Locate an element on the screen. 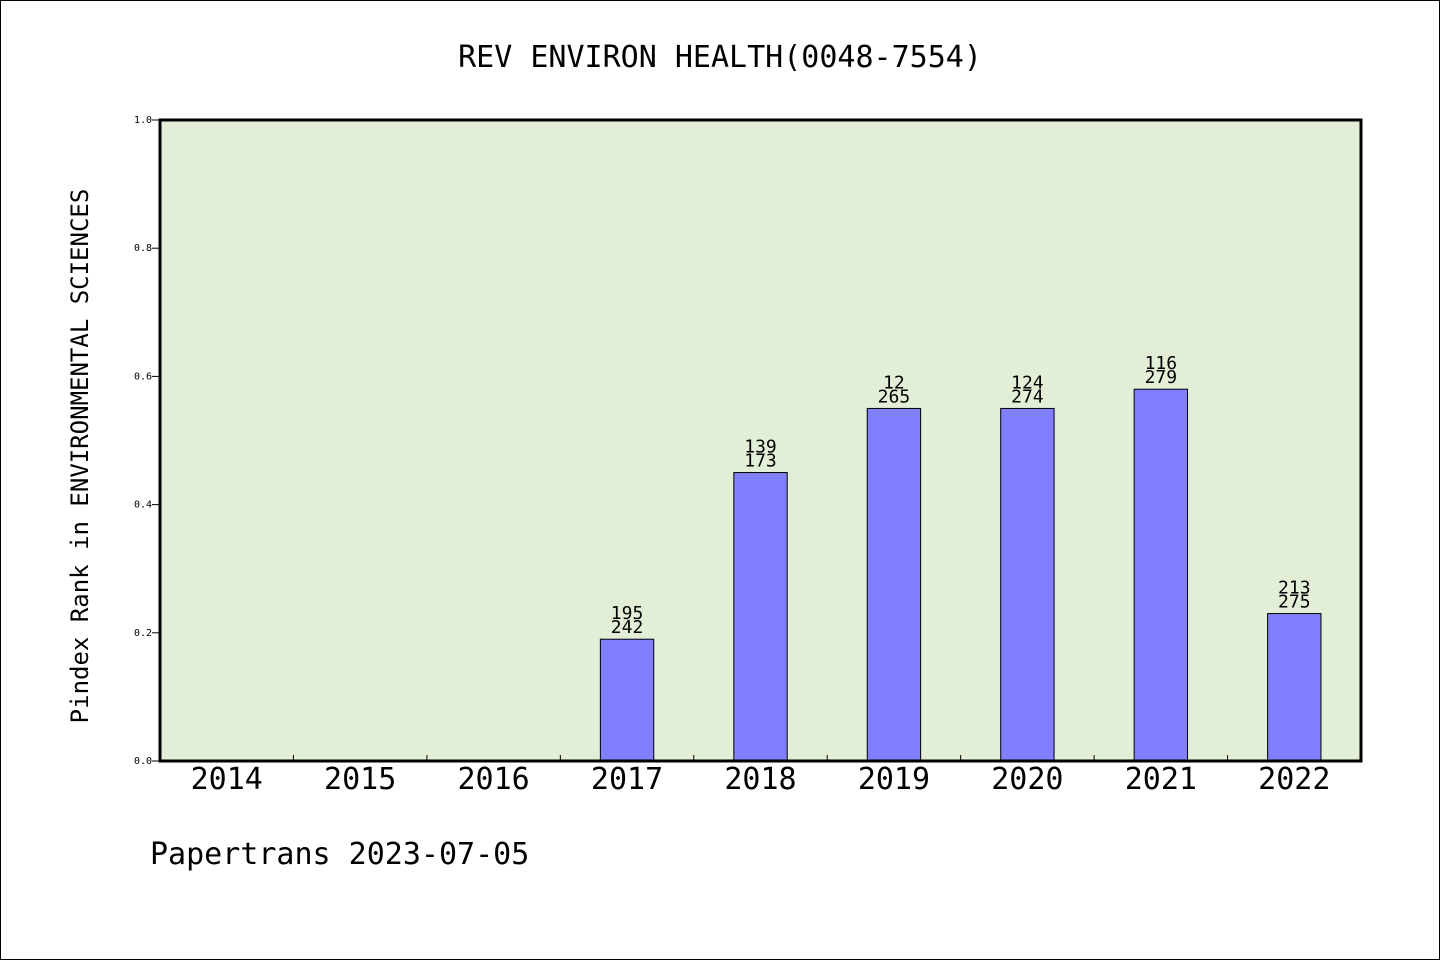 Image resolution: width=1440 pixels, height=960 pixels. y-tick-label: 0.8 is located at coordinates (143, 248).